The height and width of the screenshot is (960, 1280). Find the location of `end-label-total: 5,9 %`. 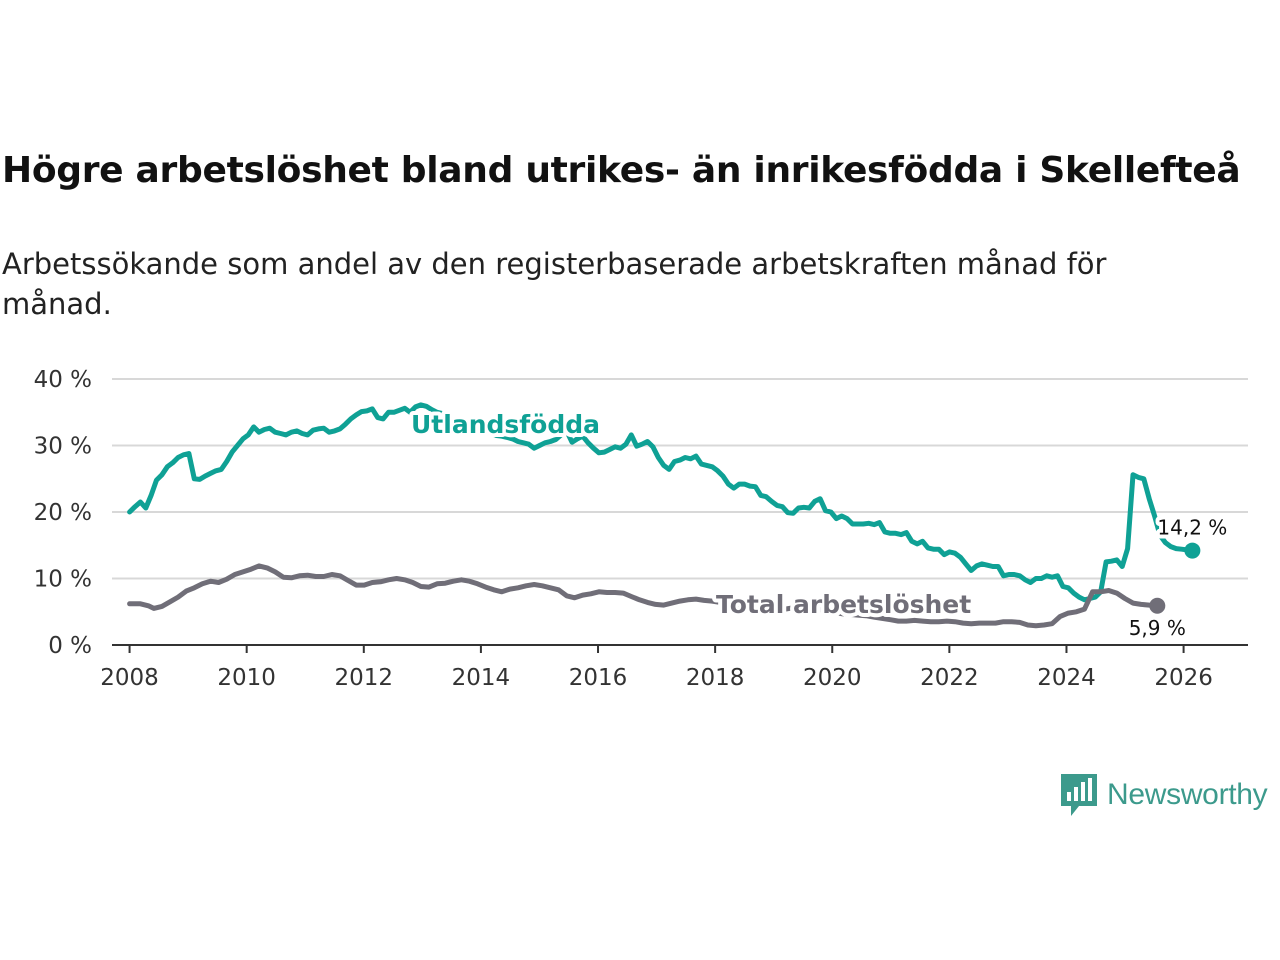

end-label-total: 5,9 % is located at coordinates (1157, 628).